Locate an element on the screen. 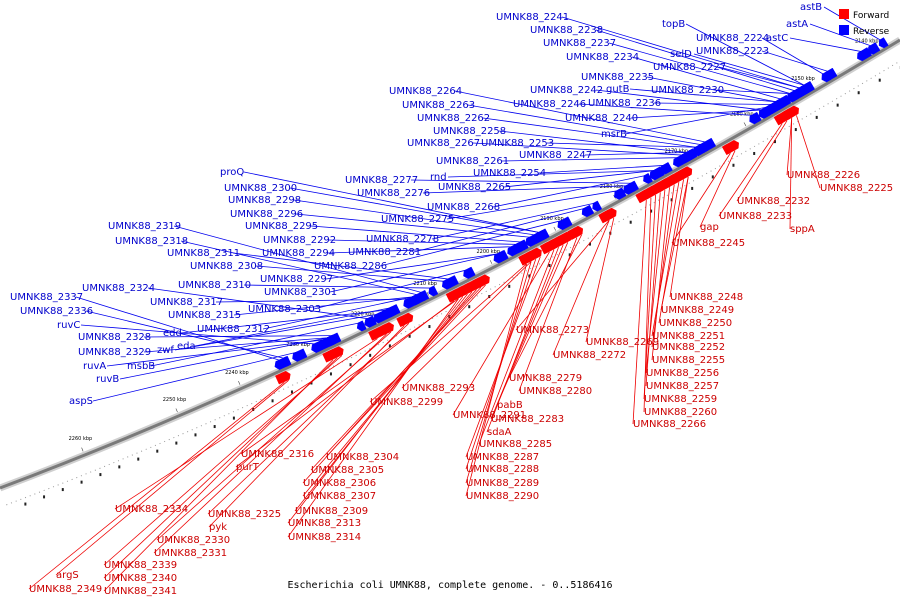  gene-label: UMNK88_2240 is located at coordinates (601, 118).